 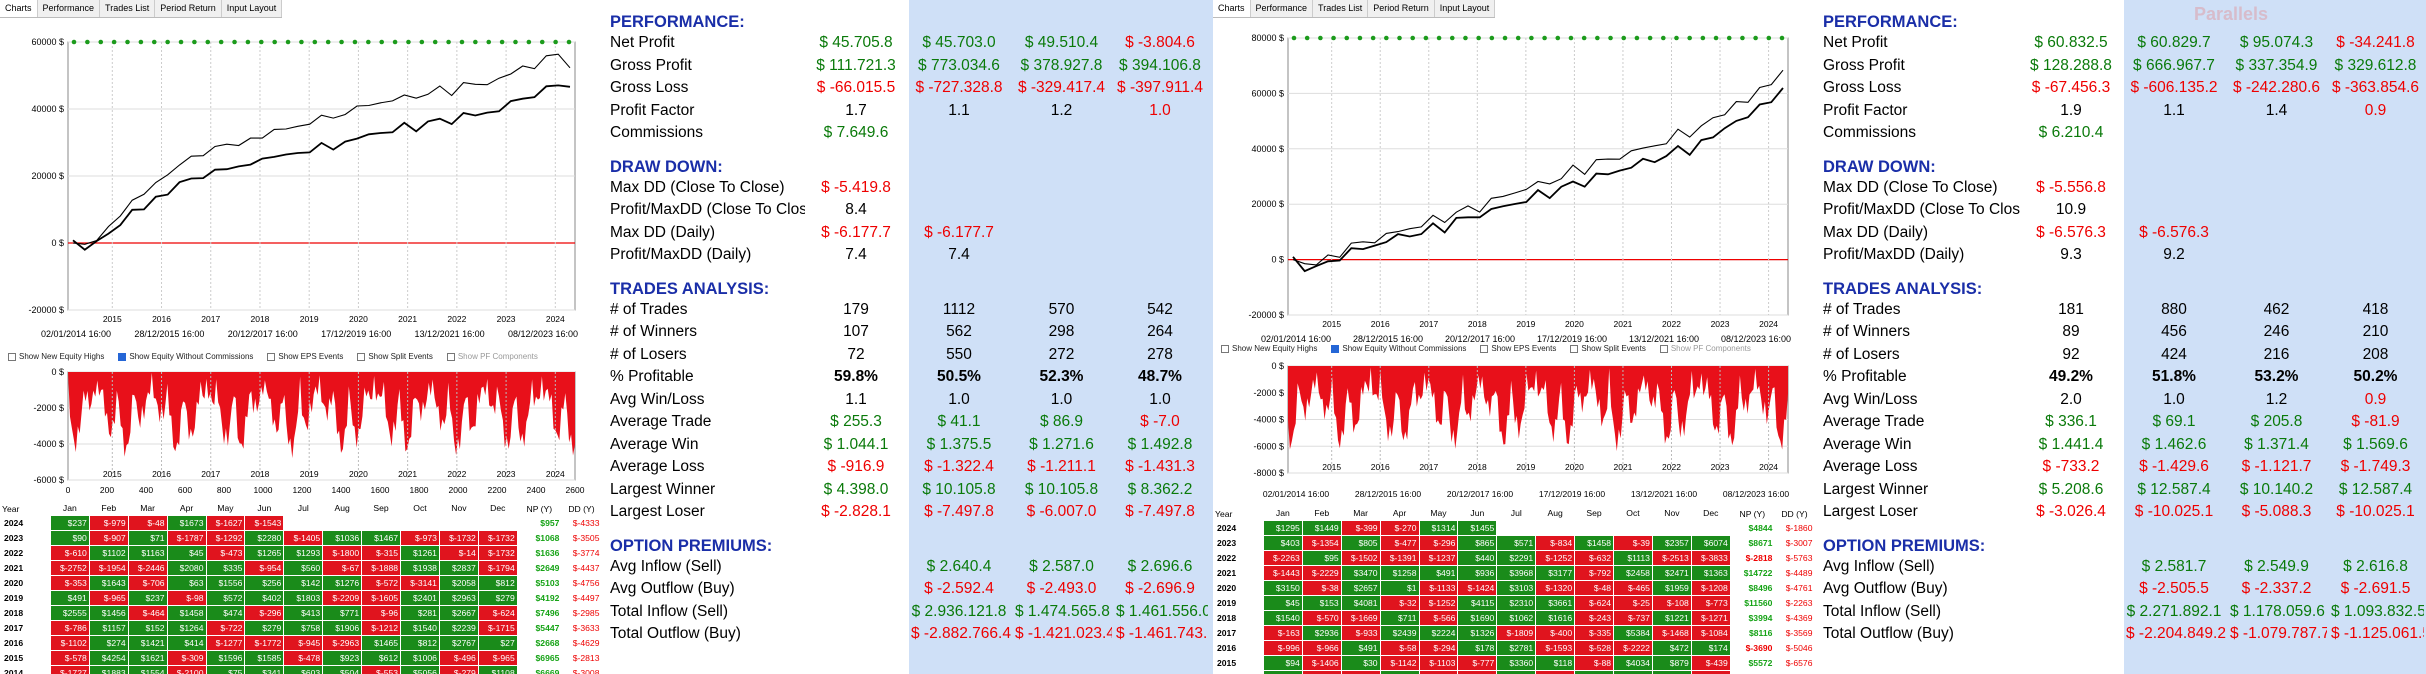 What do you see at coordinates (2174, 422) in the screenshot?
I see `stat-value: $ 69.1` at bounding box center [2174, 422].